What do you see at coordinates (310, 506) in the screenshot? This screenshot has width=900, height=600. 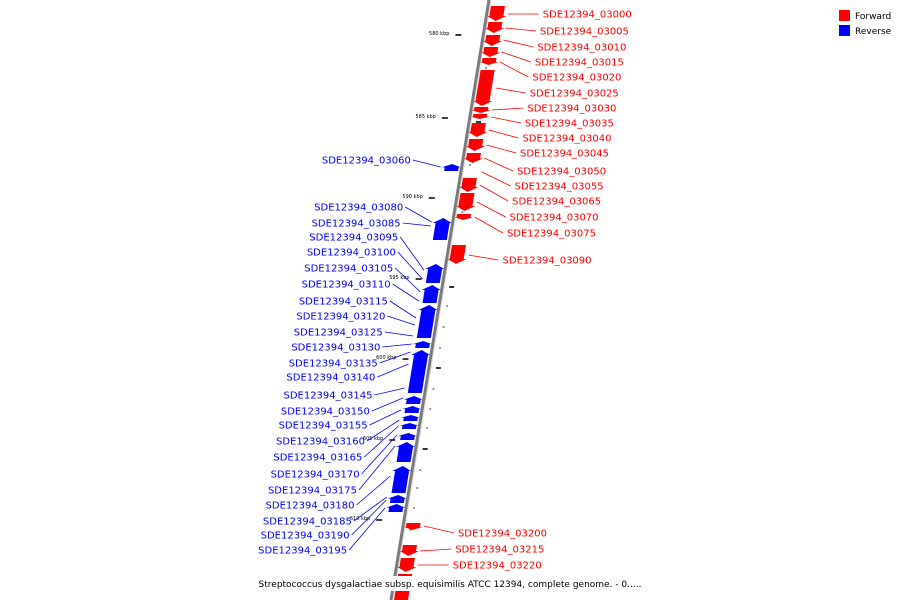 I see `reverse-gene-label: SDE12394_03180` at bounding box center [310, 506].